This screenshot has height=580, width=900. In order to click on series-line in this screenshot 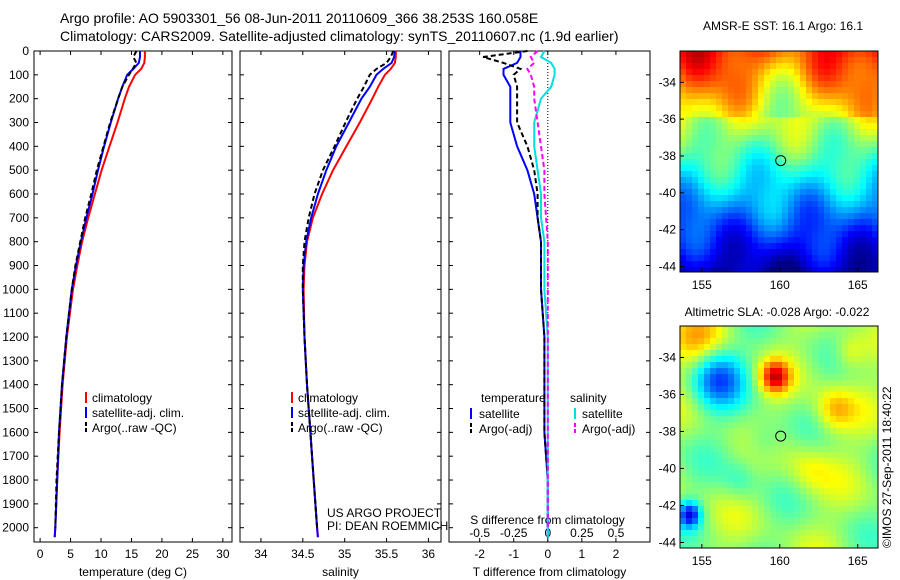, I will do `click(515, 289)`.